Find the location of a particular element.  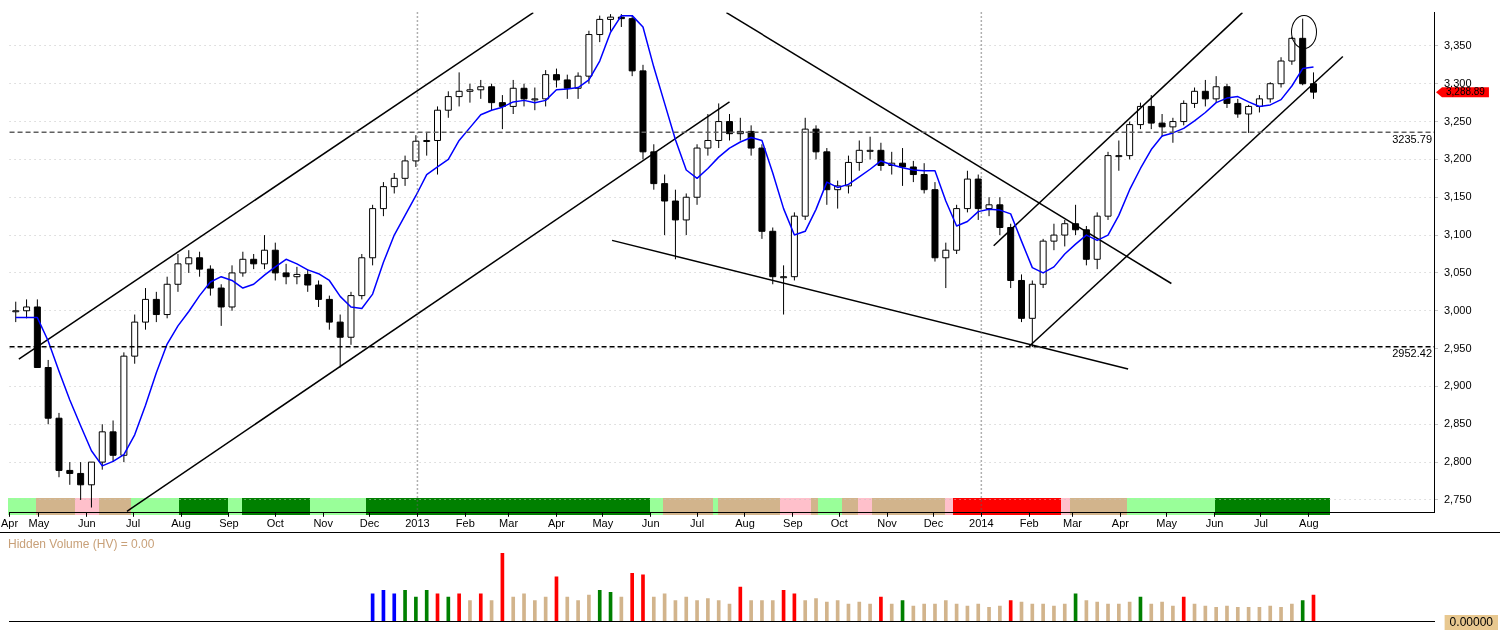

text: 0.00000 is located at coordinates (1471, 622).